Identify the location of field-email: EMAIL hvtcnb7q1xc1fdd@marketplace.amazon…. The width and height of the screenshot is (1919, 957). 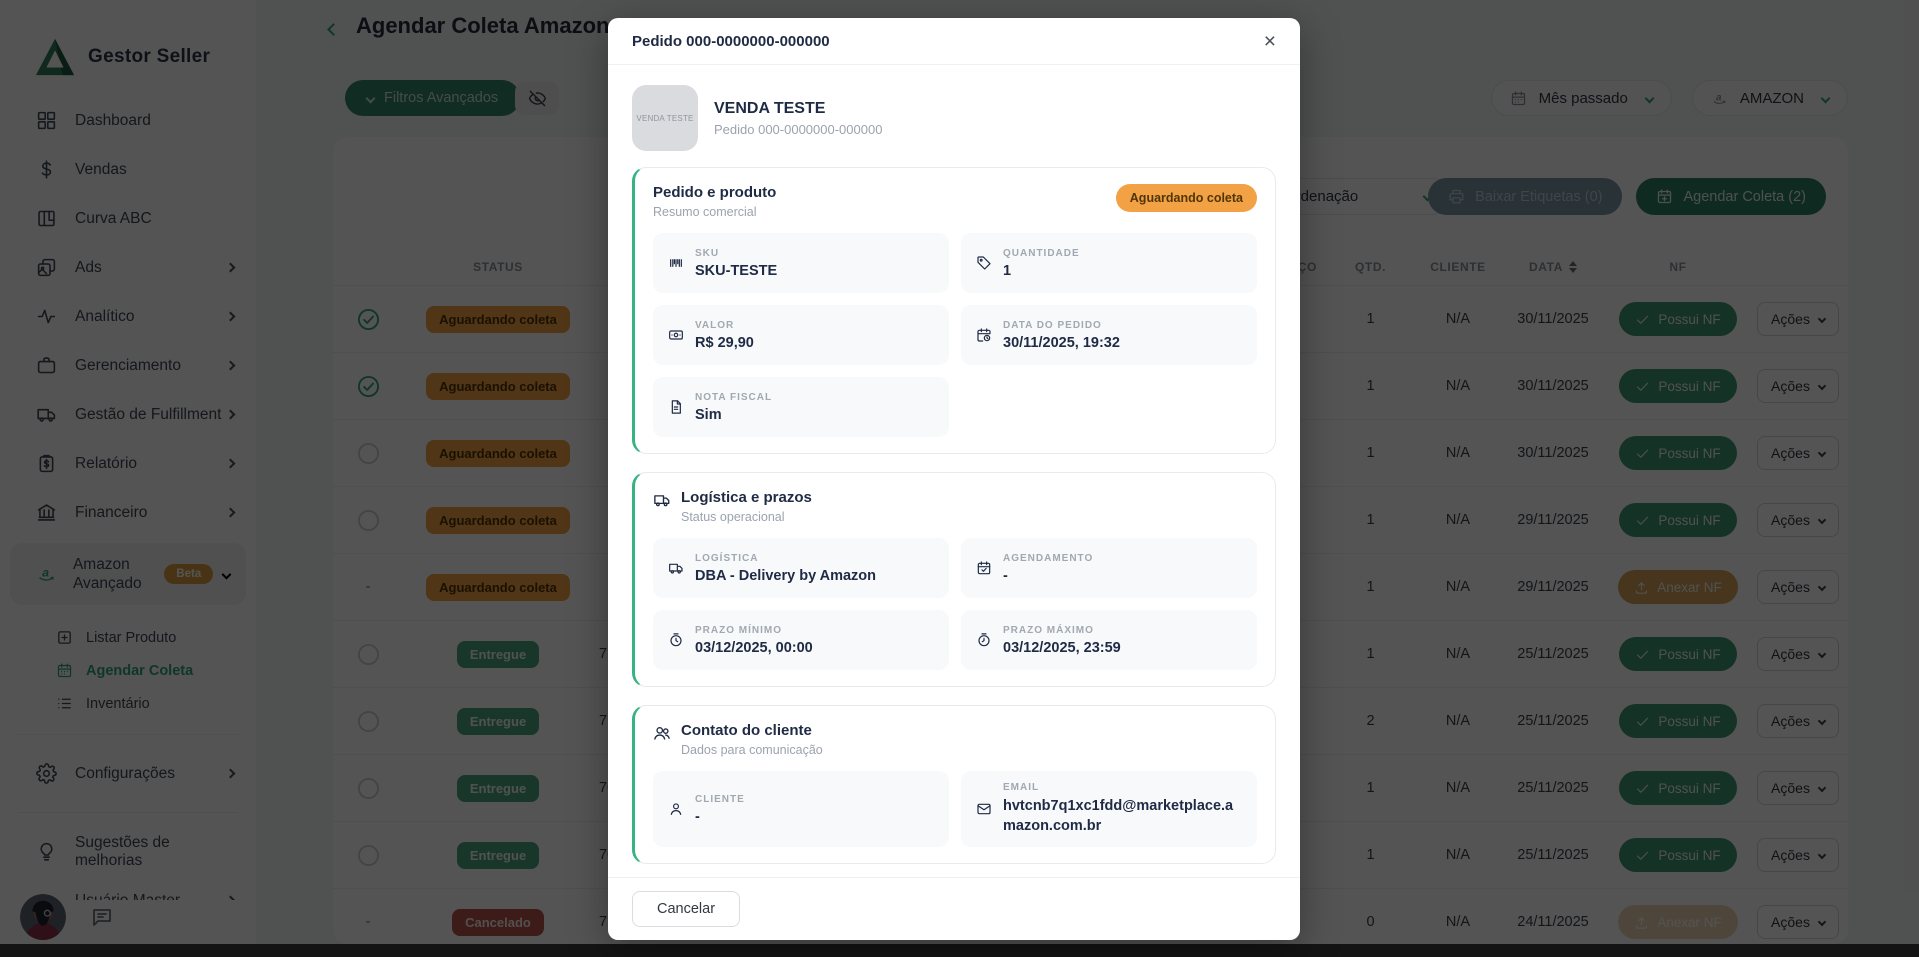
(1109, 809).